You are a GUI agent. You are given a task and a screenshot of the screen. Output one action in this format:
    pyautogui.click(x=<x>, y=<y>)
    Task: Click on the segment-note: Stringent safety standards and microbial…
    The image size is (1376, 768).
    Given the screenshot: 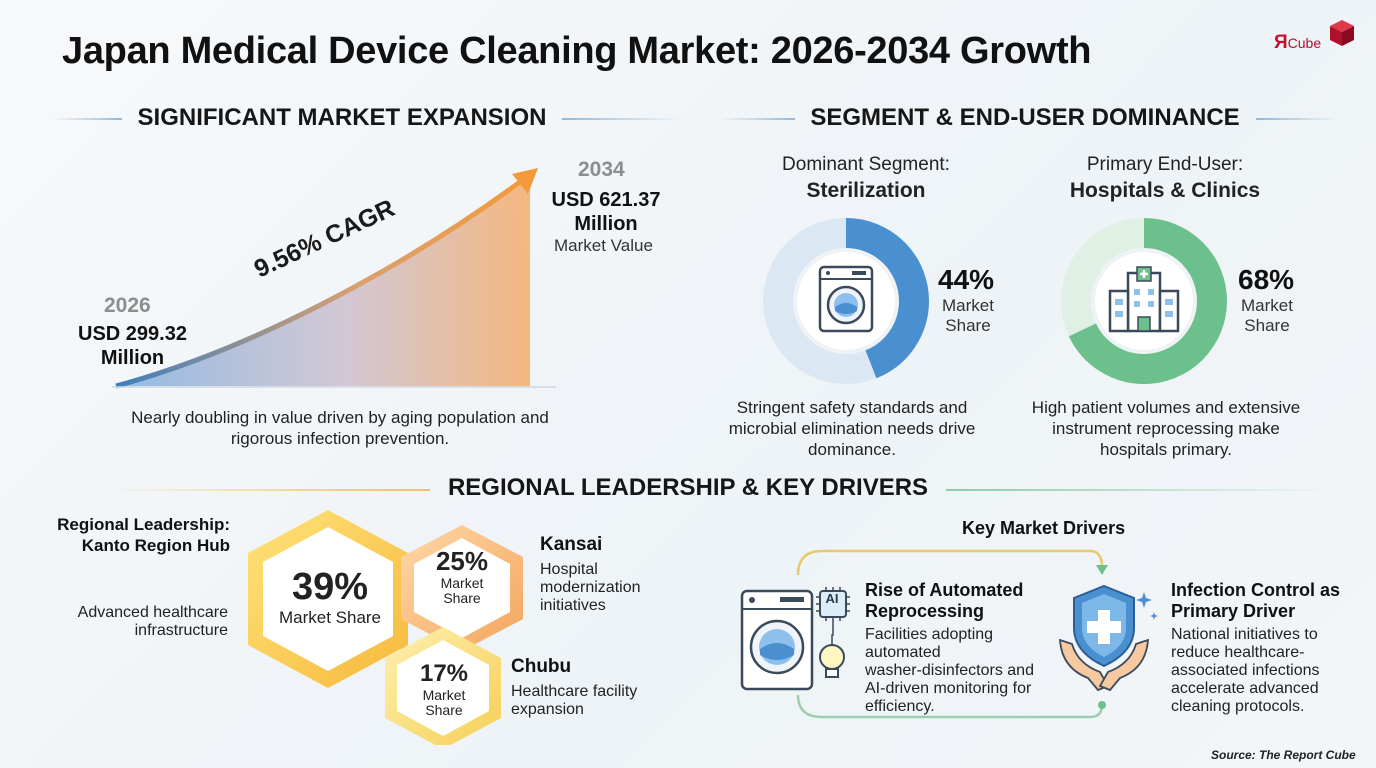 What is the action you would take?
    pyautogui.click(x=852, y=428)
    